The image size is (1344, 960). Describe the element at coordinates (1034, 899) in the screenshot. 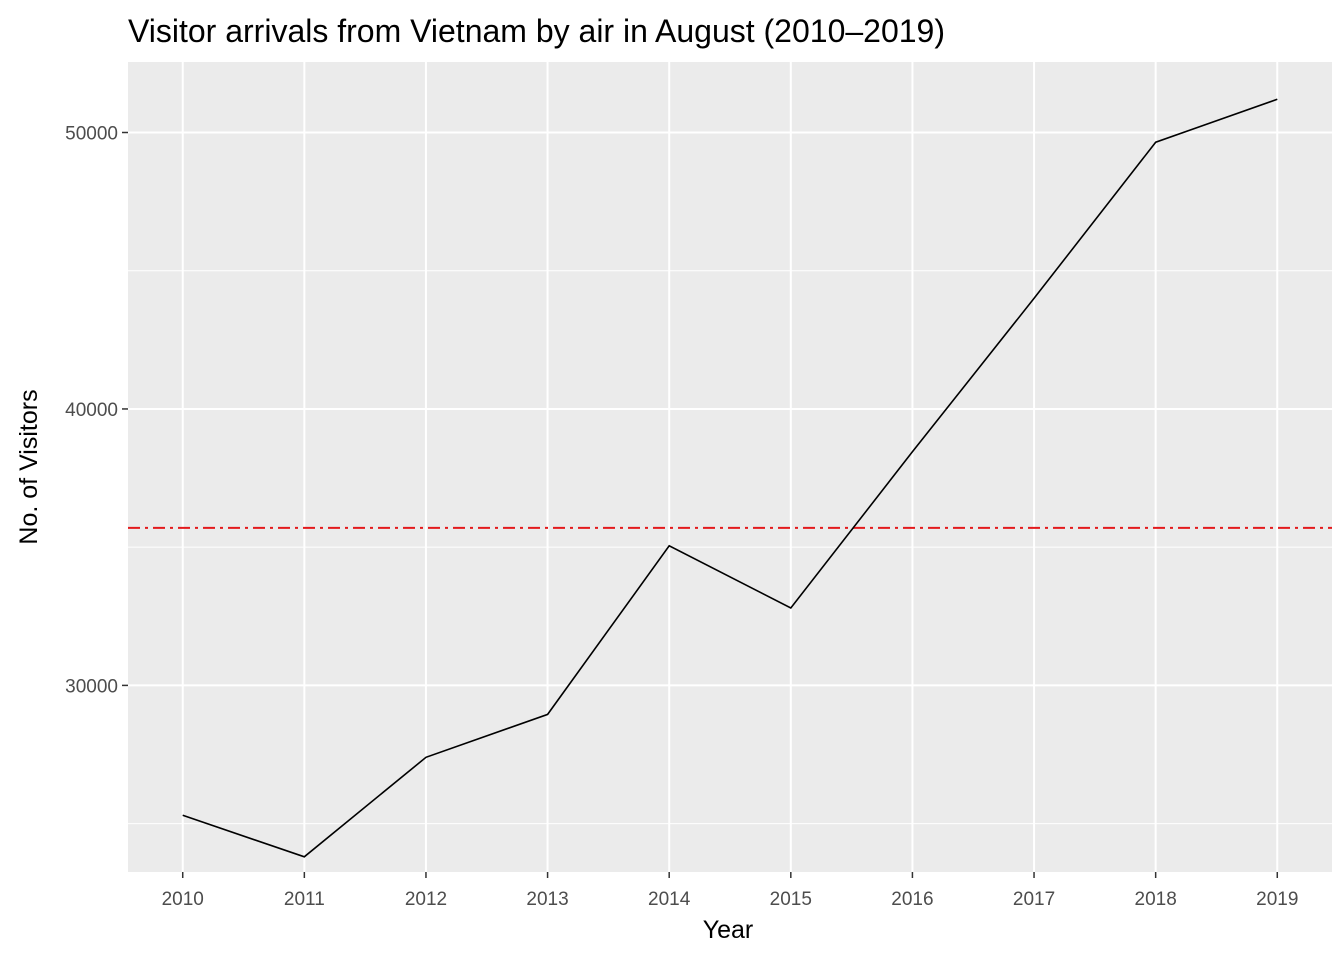

I see `x-tick-label: 2017` at that location.